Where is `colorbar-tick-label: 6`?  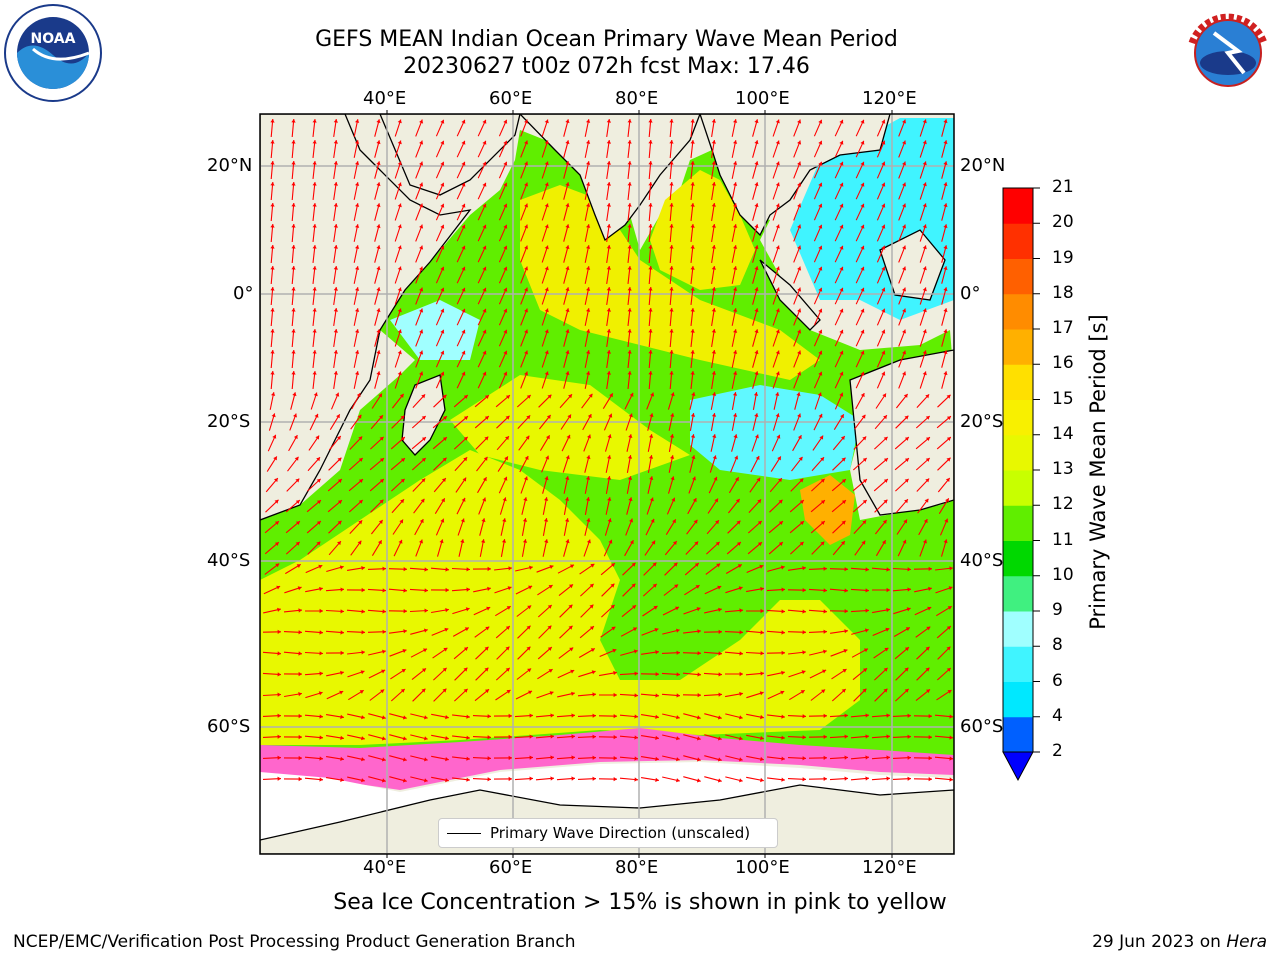
colorbar-tick-label: 6 is located at coordinates (1057, 680).